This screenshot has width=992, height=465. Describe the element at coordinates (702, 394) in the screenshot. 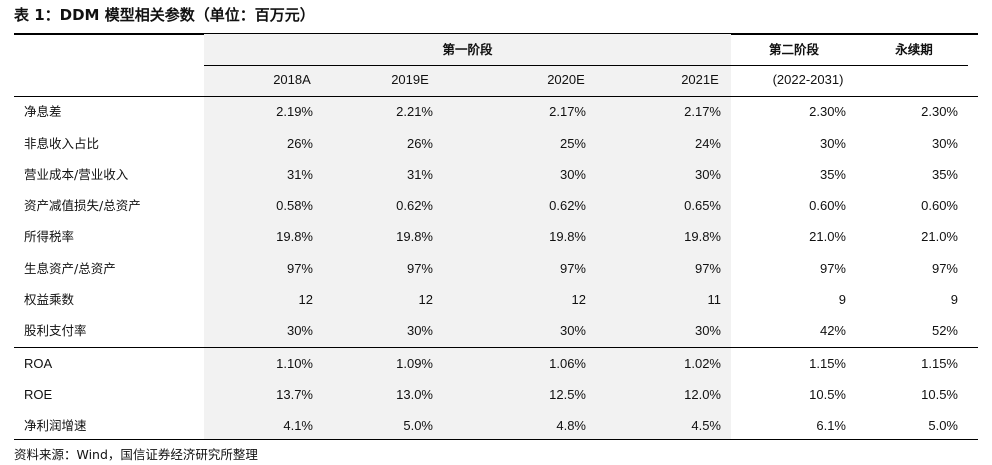

I see `table-cell: 12.0%` at that location.